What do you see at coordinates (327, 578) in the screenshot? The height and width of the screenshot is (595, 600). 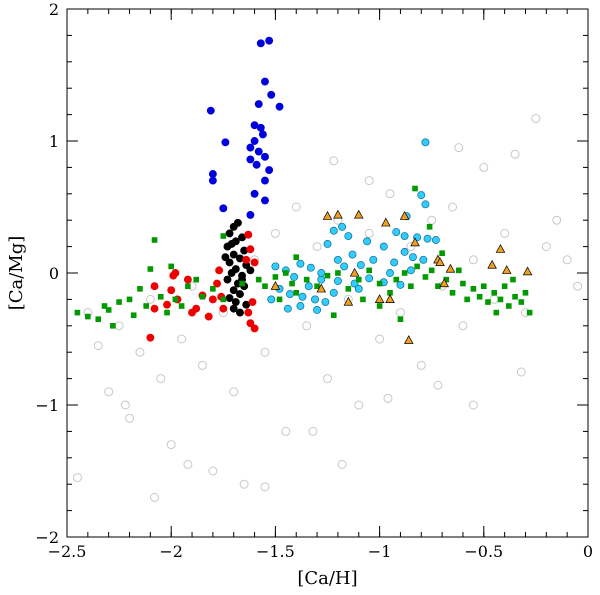 I see `x-axis-title: [Ca/H]` at bounding box center [327, 578].